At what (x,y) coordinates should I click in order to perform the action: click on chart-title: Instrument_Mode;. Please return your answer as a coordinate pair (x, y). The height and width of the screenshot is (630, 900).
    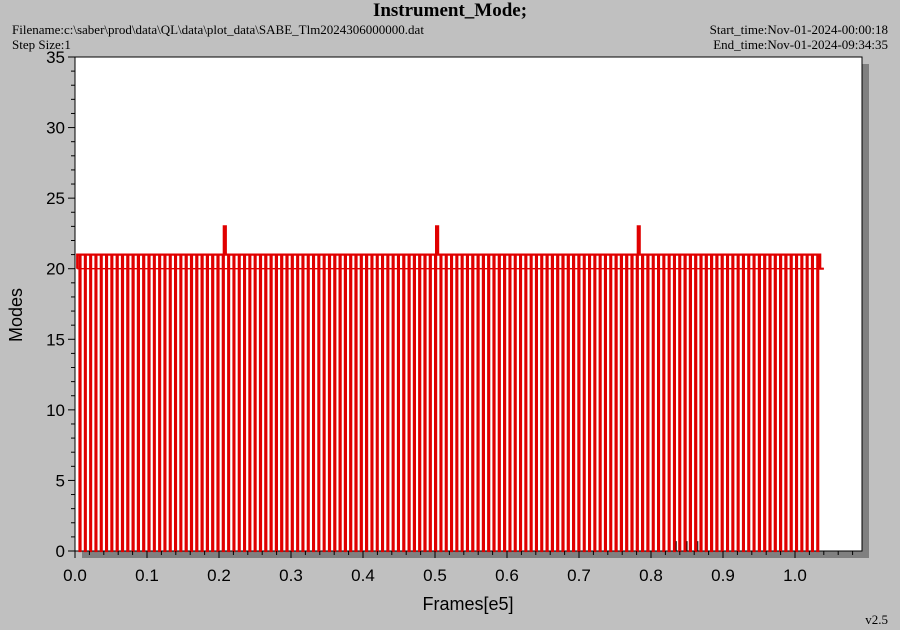
    Looking at the image, I should click on (450, 10).